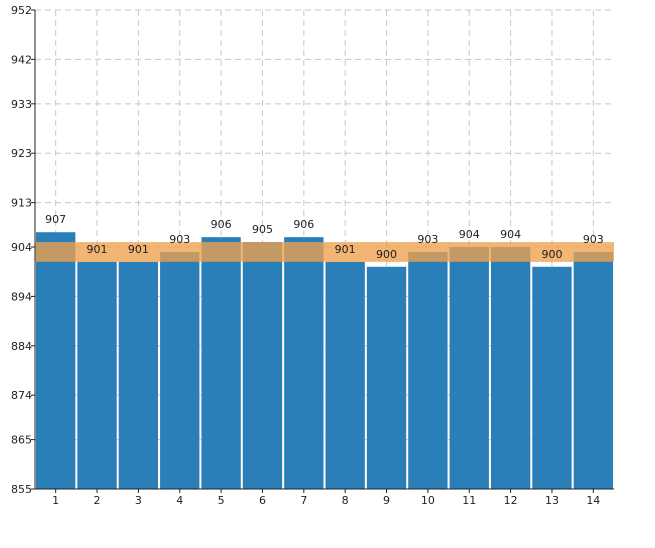 The image size is (655, 548). I want to click on value-label-9: 900, so click(386, 254).